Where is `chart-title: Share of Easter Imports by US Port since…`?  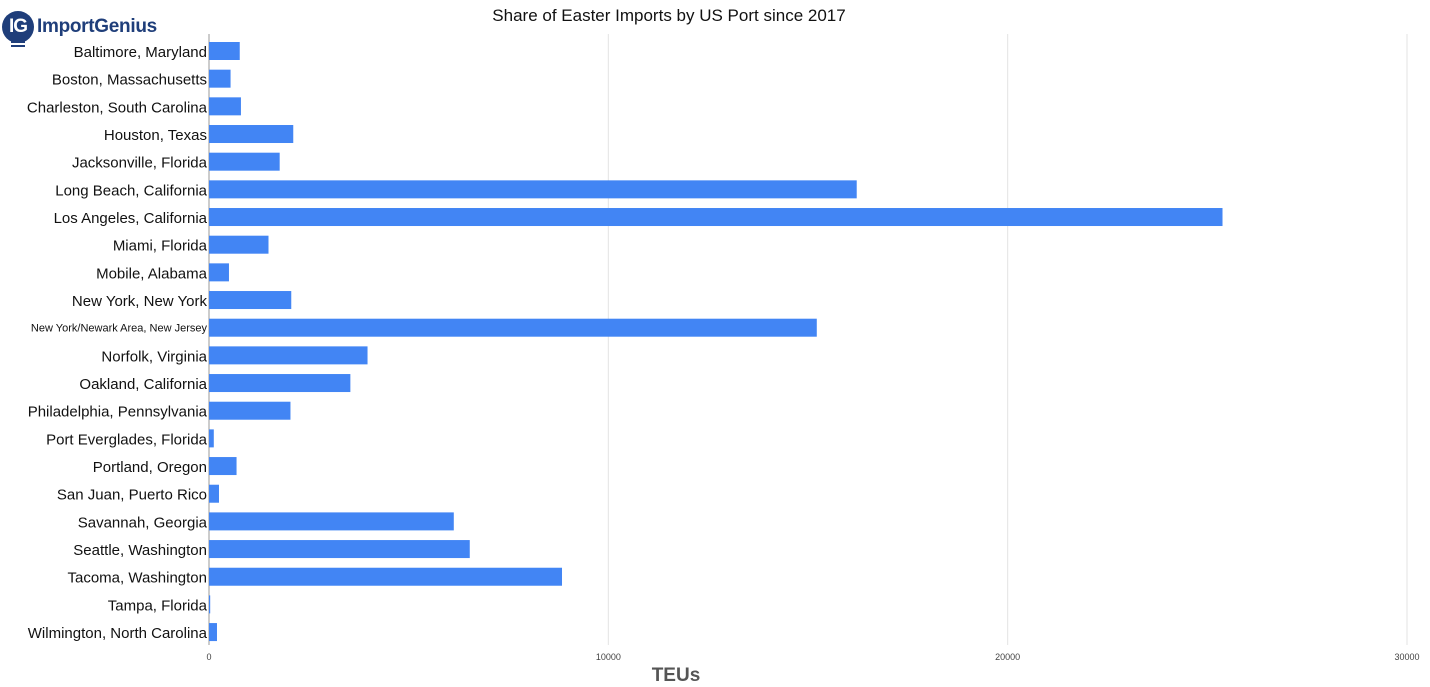 chart-title: Share of Easter Imports by US Port since… is located at coordinates (668, 15).